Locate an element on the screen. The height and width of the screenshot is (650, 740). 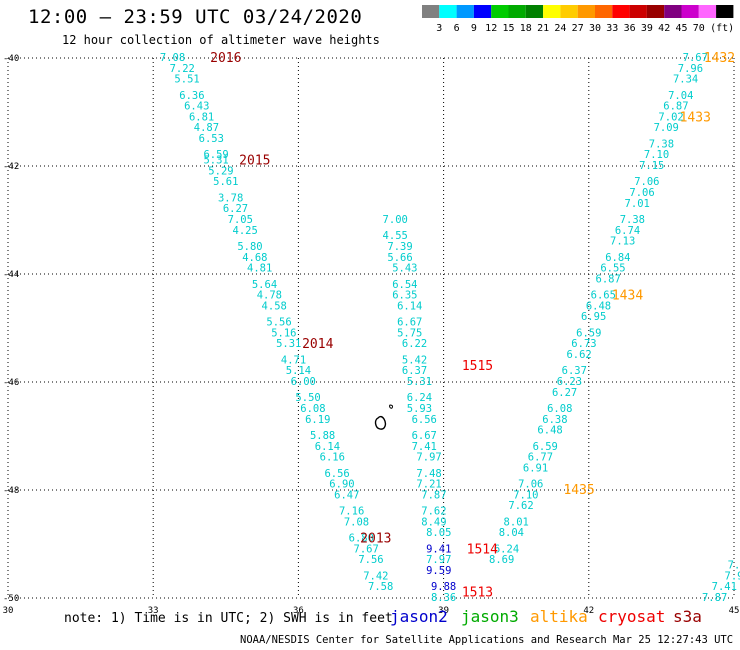
swh-value: 5.88 is located at coordinates (322, 436).